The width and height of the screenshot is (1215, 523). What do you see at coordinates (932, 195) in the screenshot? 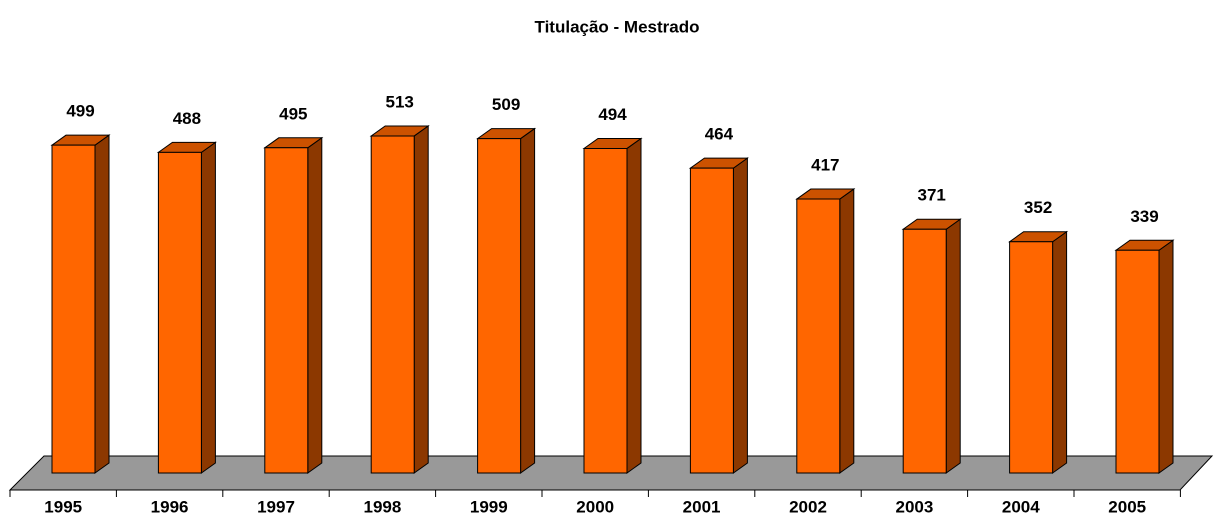
I see `value-label: 371` at bounding box center [932, 195].